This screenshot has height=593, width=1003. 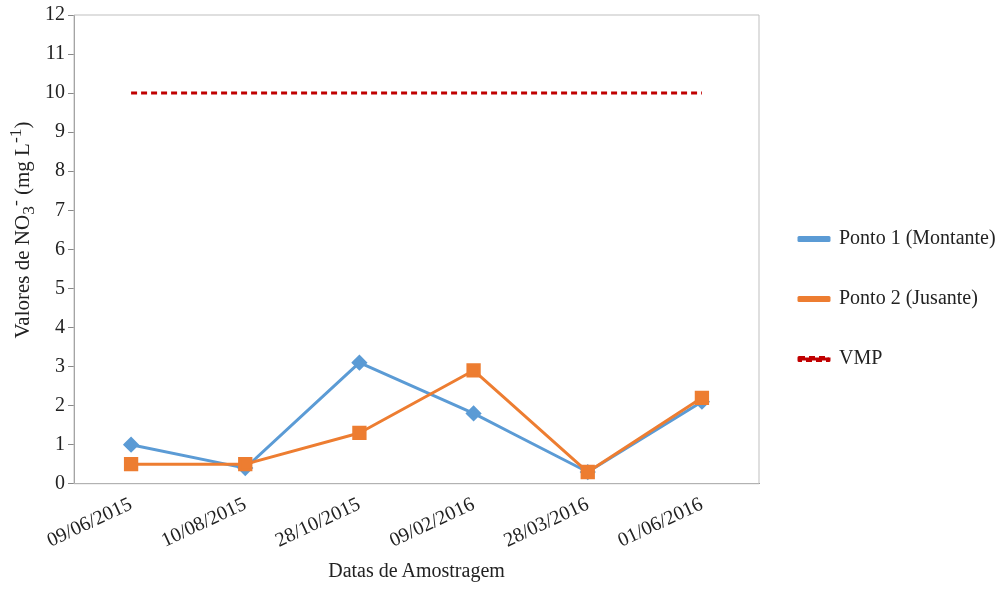 I want to click on legend-label: Ponto 2 (Jusante), so click(x=908, y=298).